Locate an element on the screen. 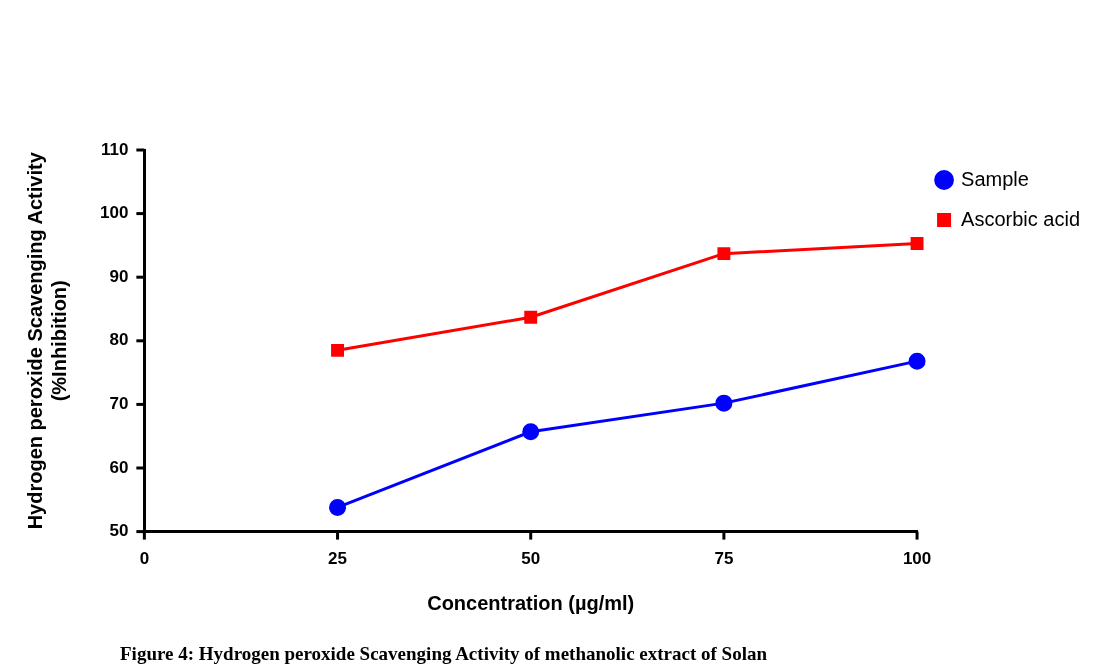  y-axis-title: Hydrogen peroxide Scavenging Activity (%Inhibition) is located at coordinates (46, 340).